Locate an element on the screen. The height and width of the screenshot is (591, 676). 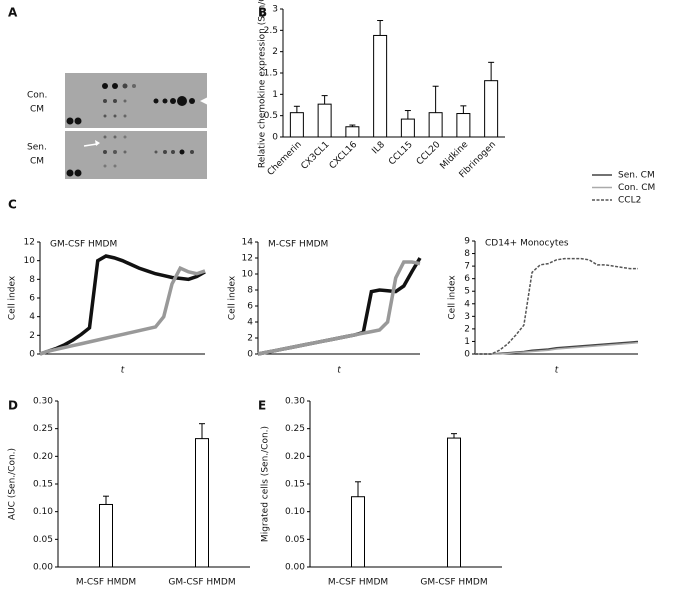
y-axis-label: Migrated cells (Sen./Con.) is located at coordinates (266, 484).